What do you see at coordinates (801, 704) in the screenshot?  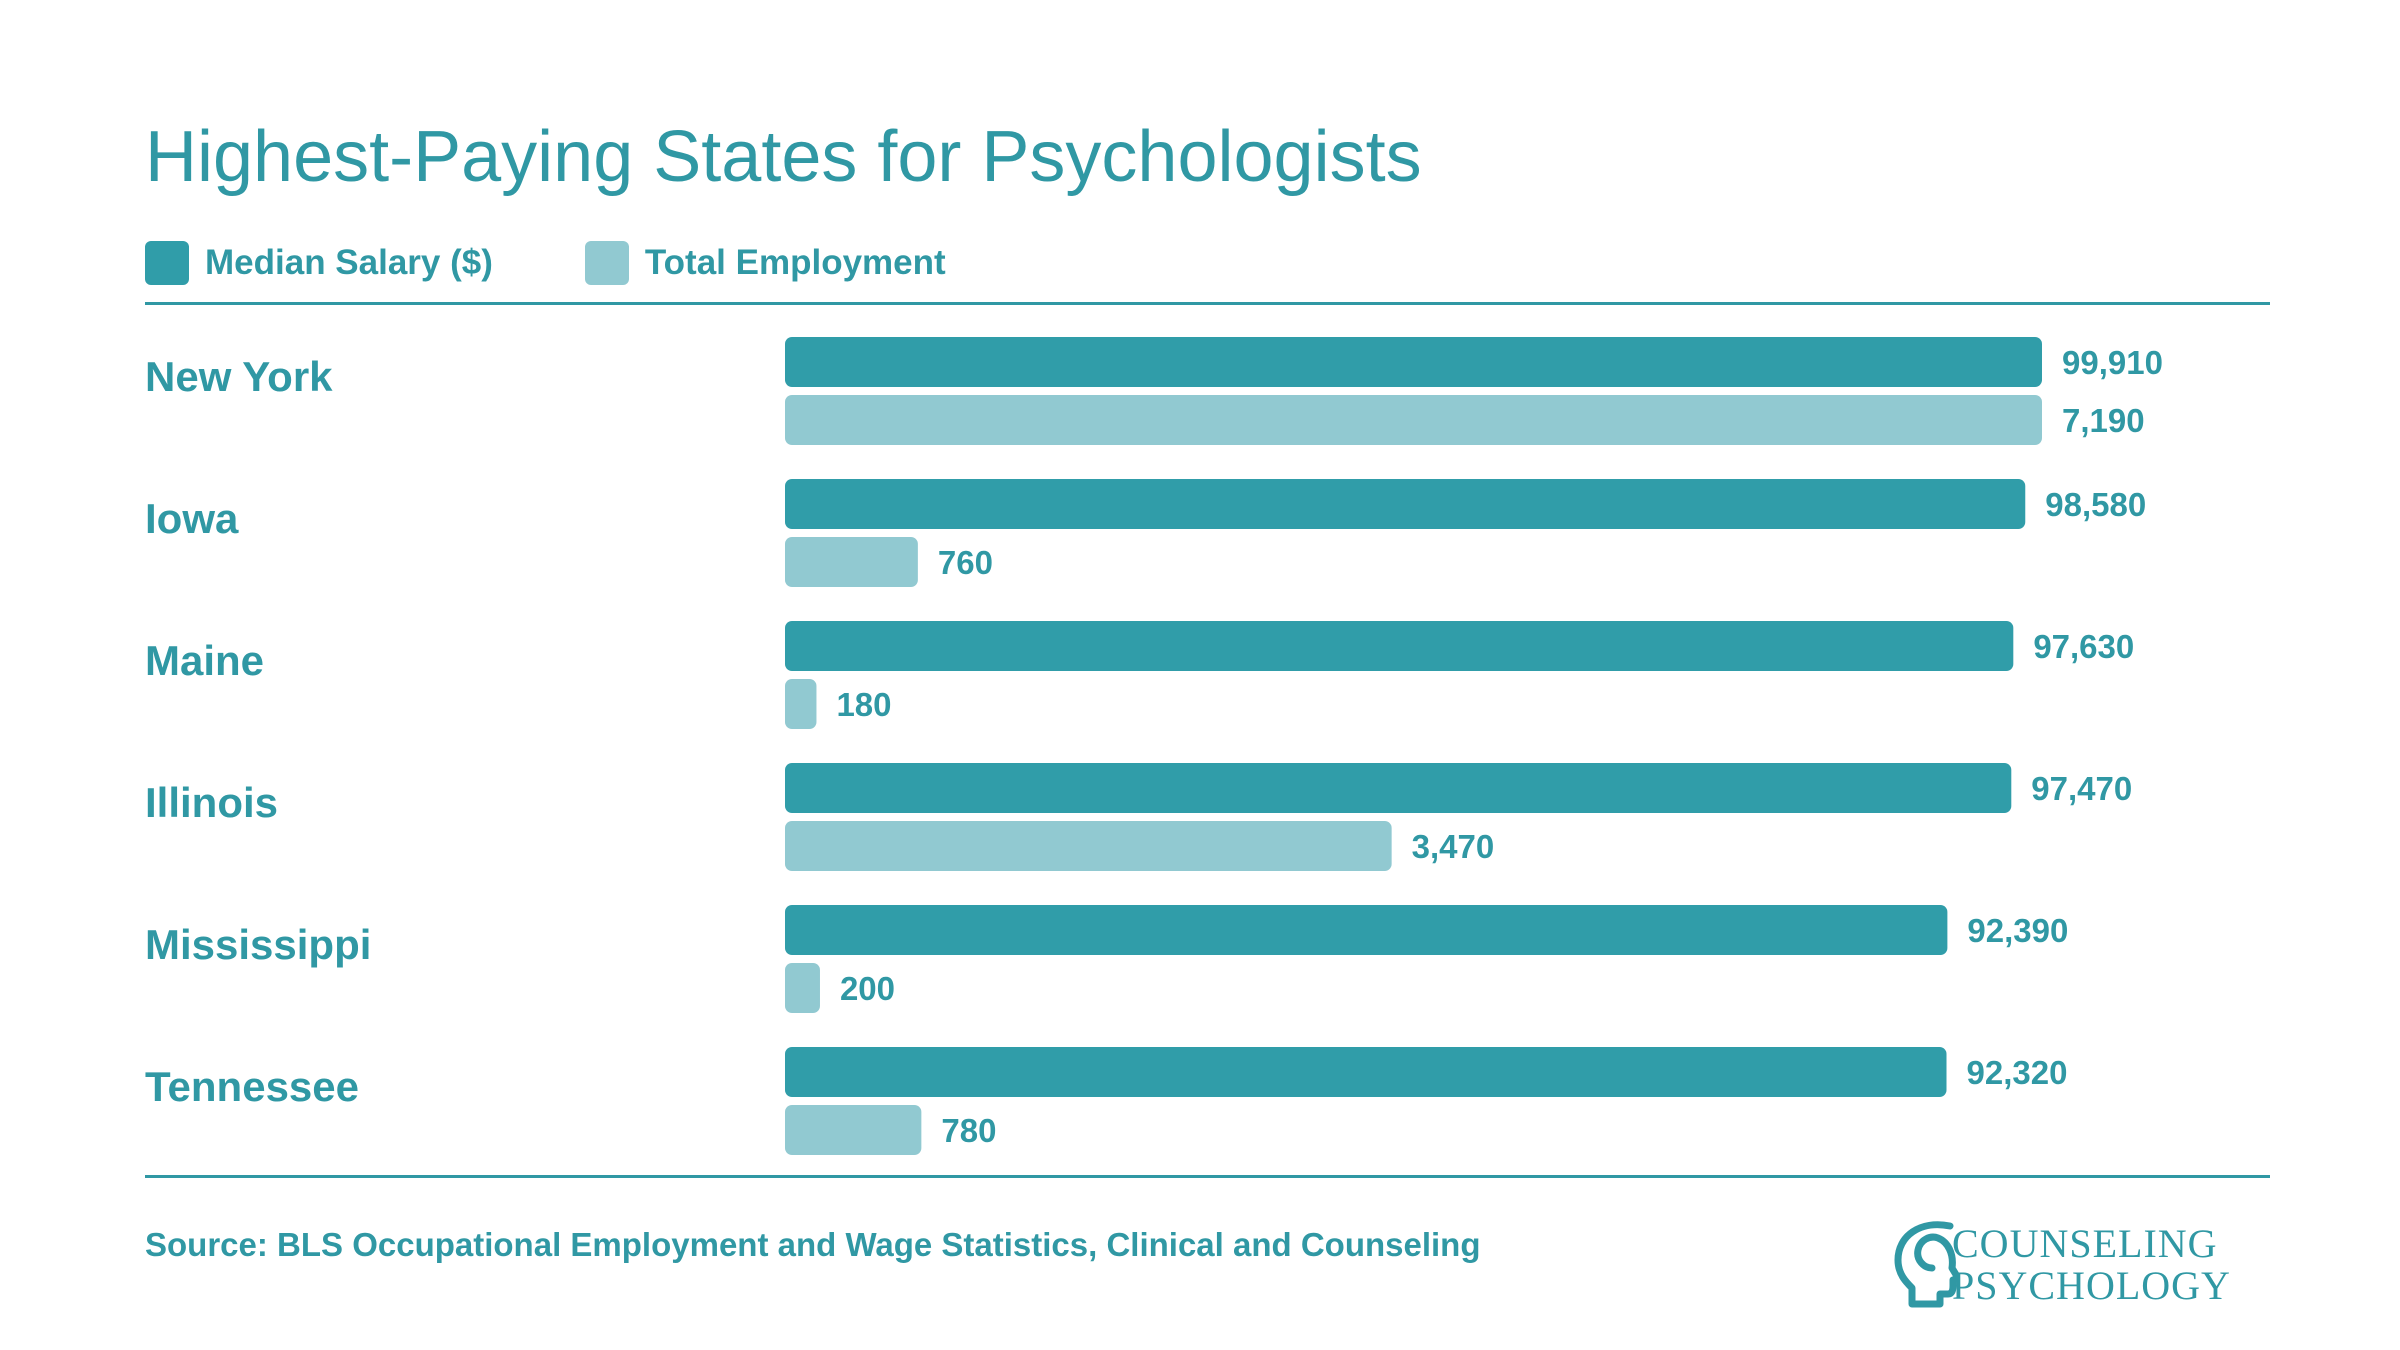 I see `bar-employment-maine` at bounding box center [801, 704].